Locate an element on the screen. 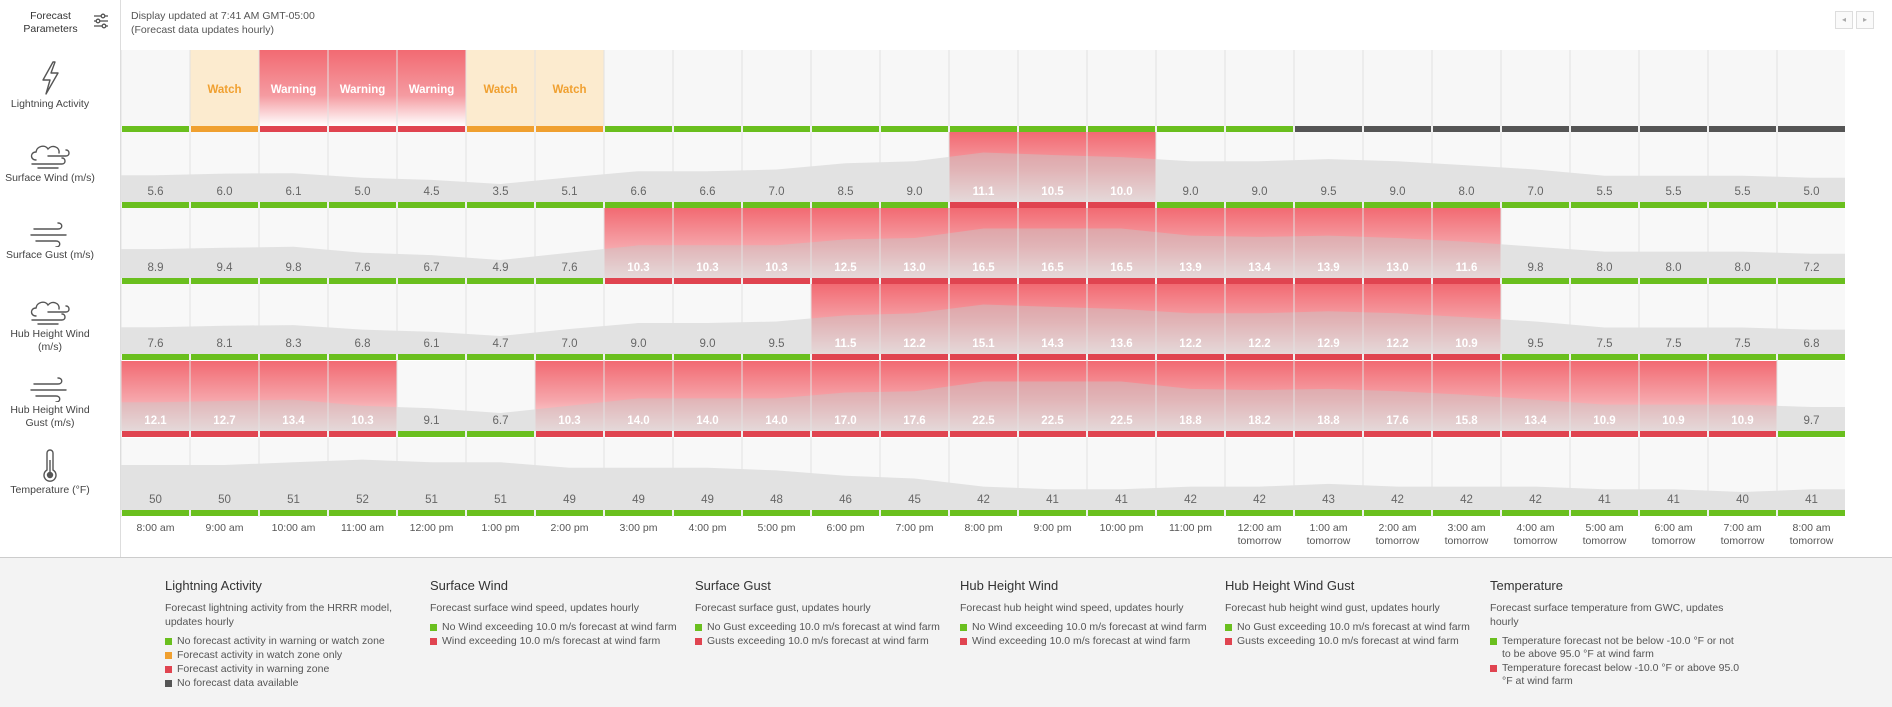 This screenshot has height=707, width=1892. hub-height-wind-value: 12.2 is located at coordinates (1397, 344).